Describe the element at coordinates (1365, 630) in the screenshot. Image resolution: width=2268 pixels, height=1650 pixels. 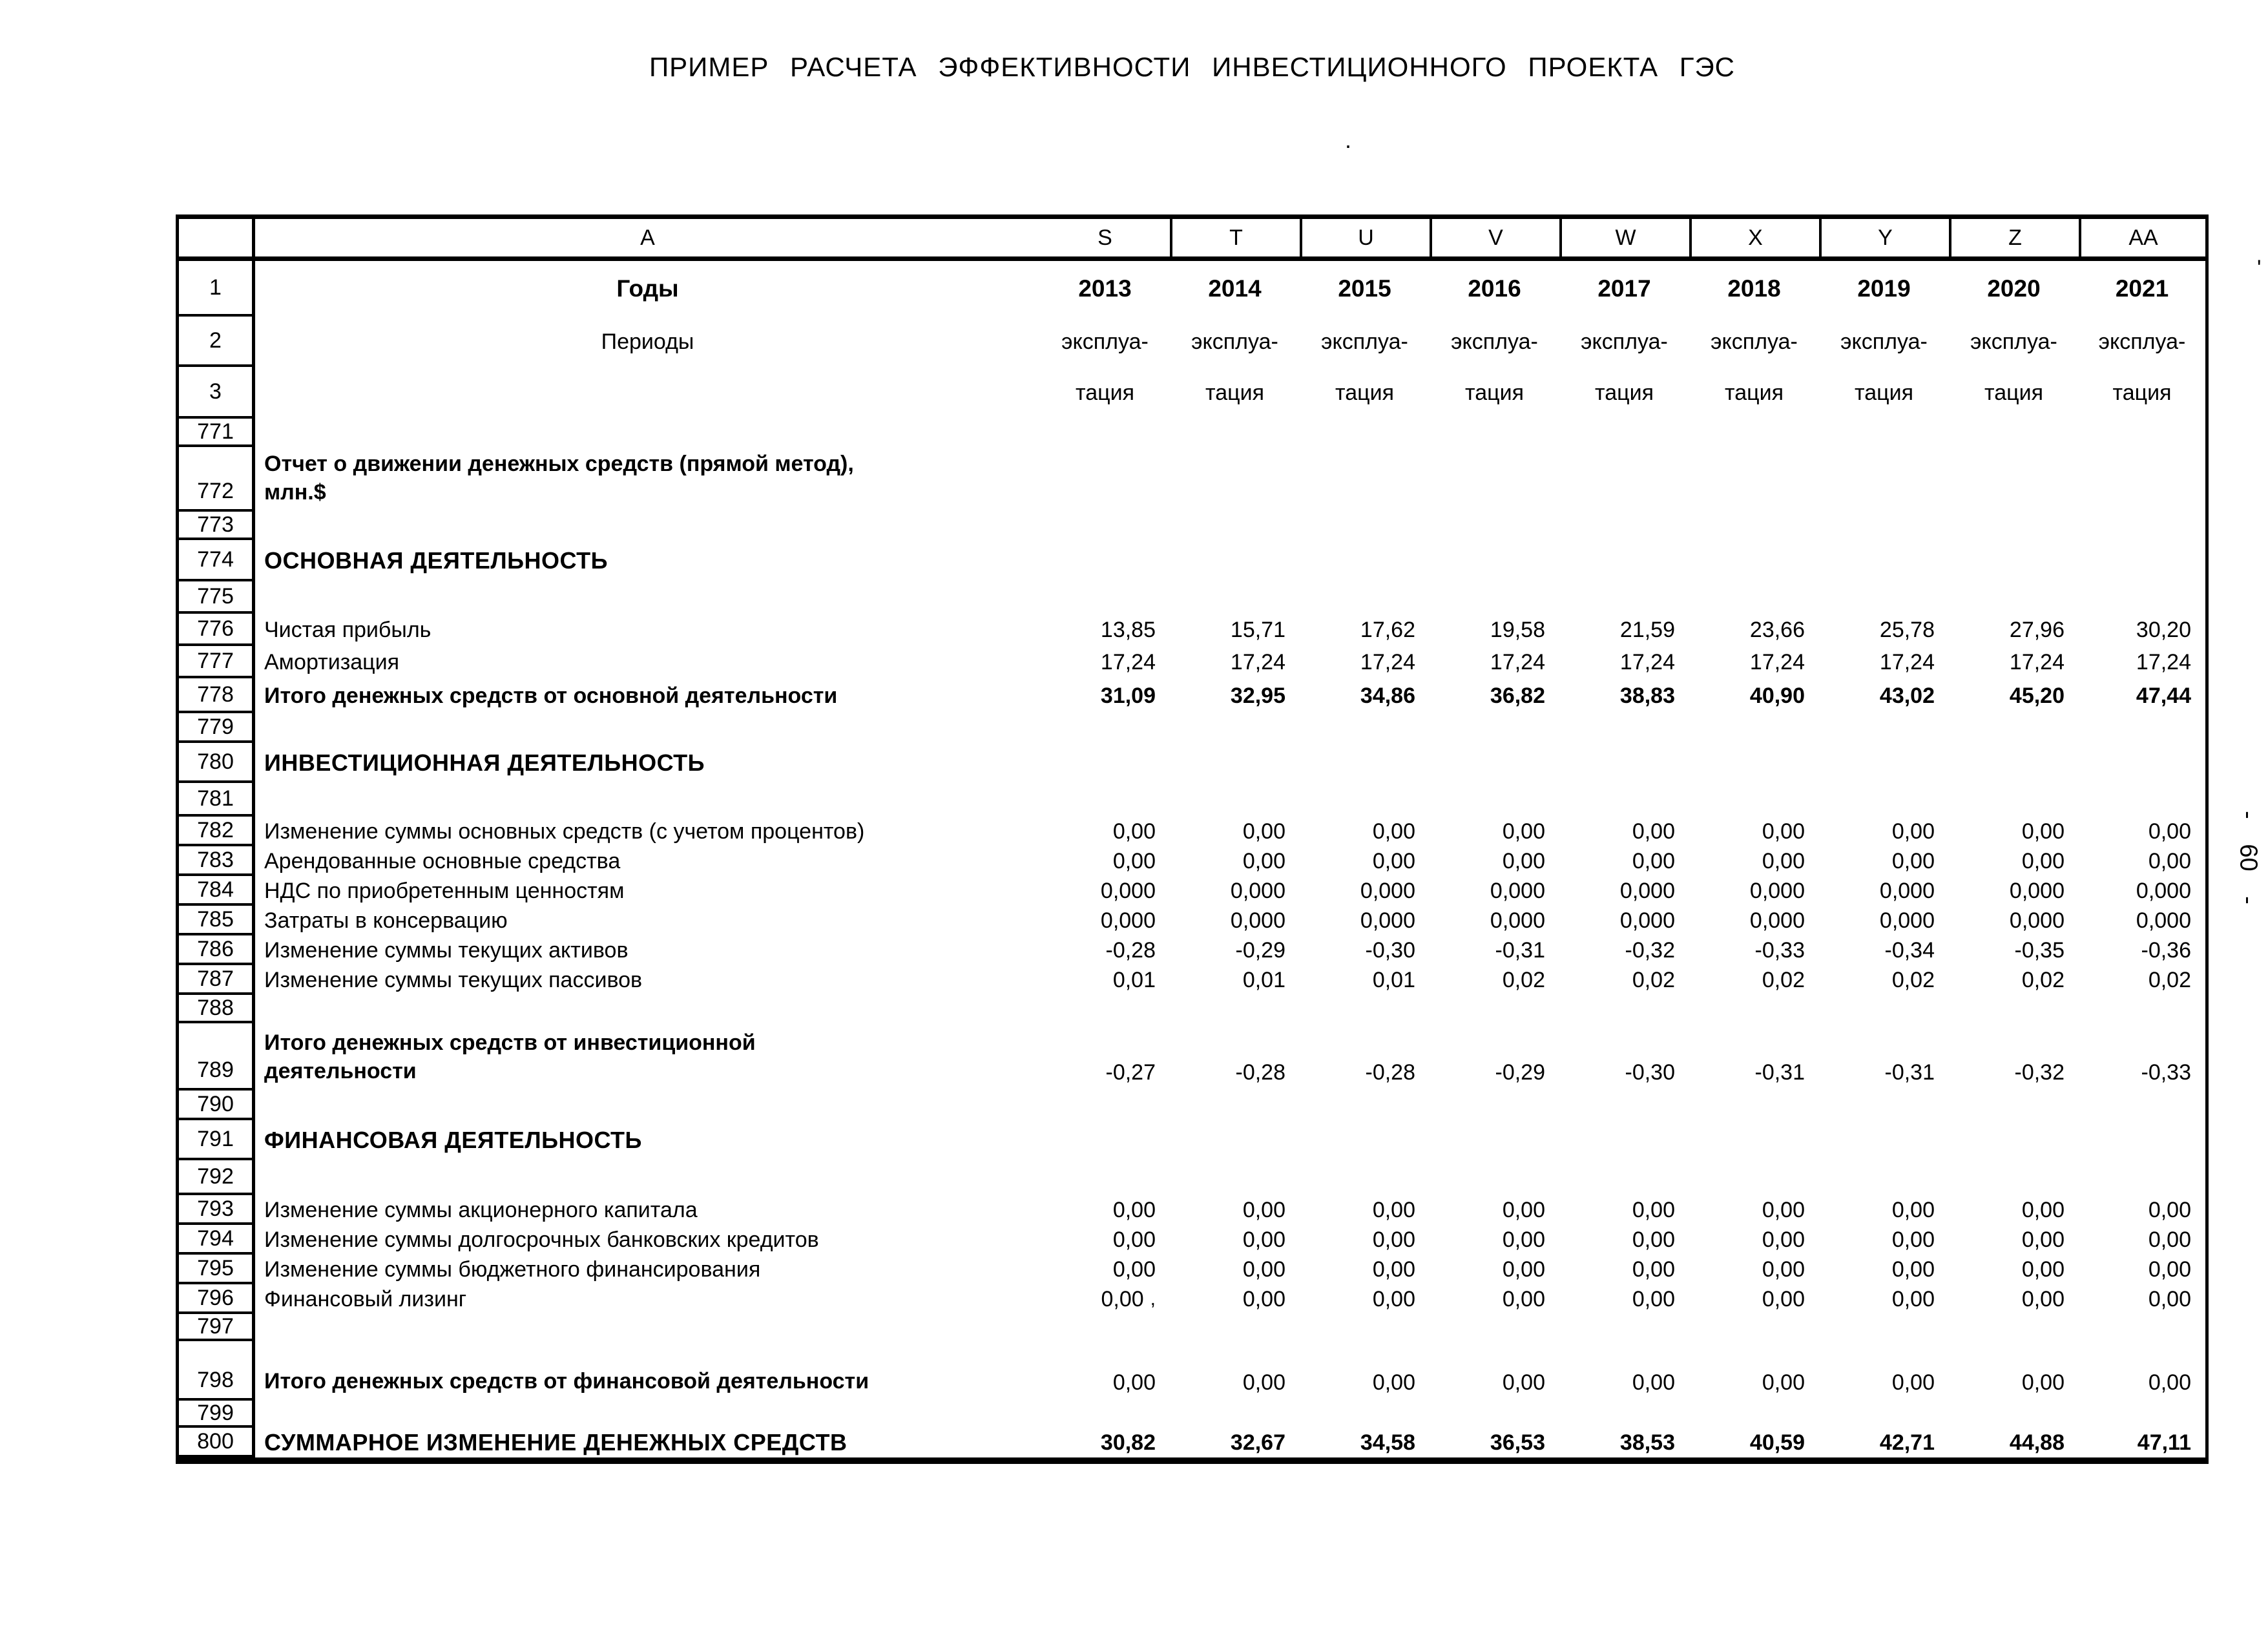
I see `cell-value: 17,62` at that location.